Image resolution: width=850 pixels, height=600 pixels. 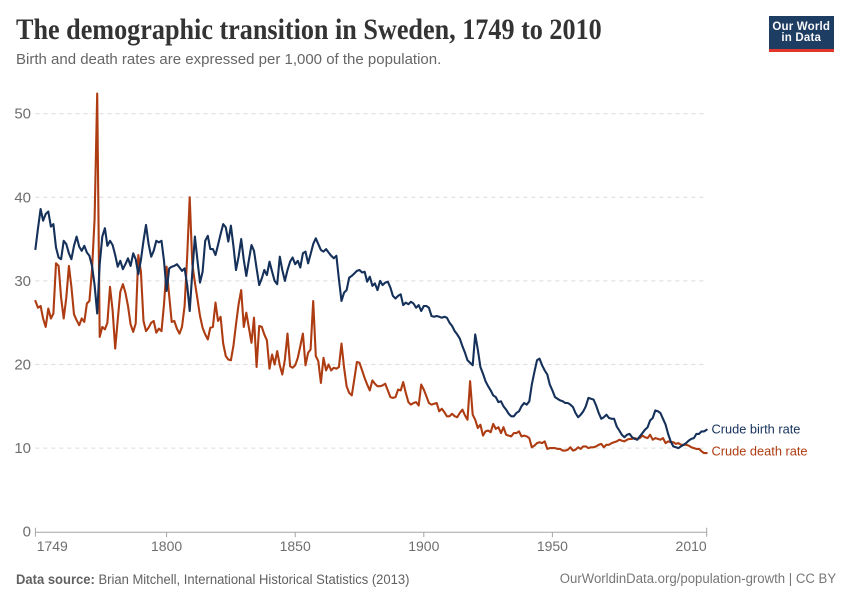 I want to click on svg-text: 50, so click(x=22, y=114).